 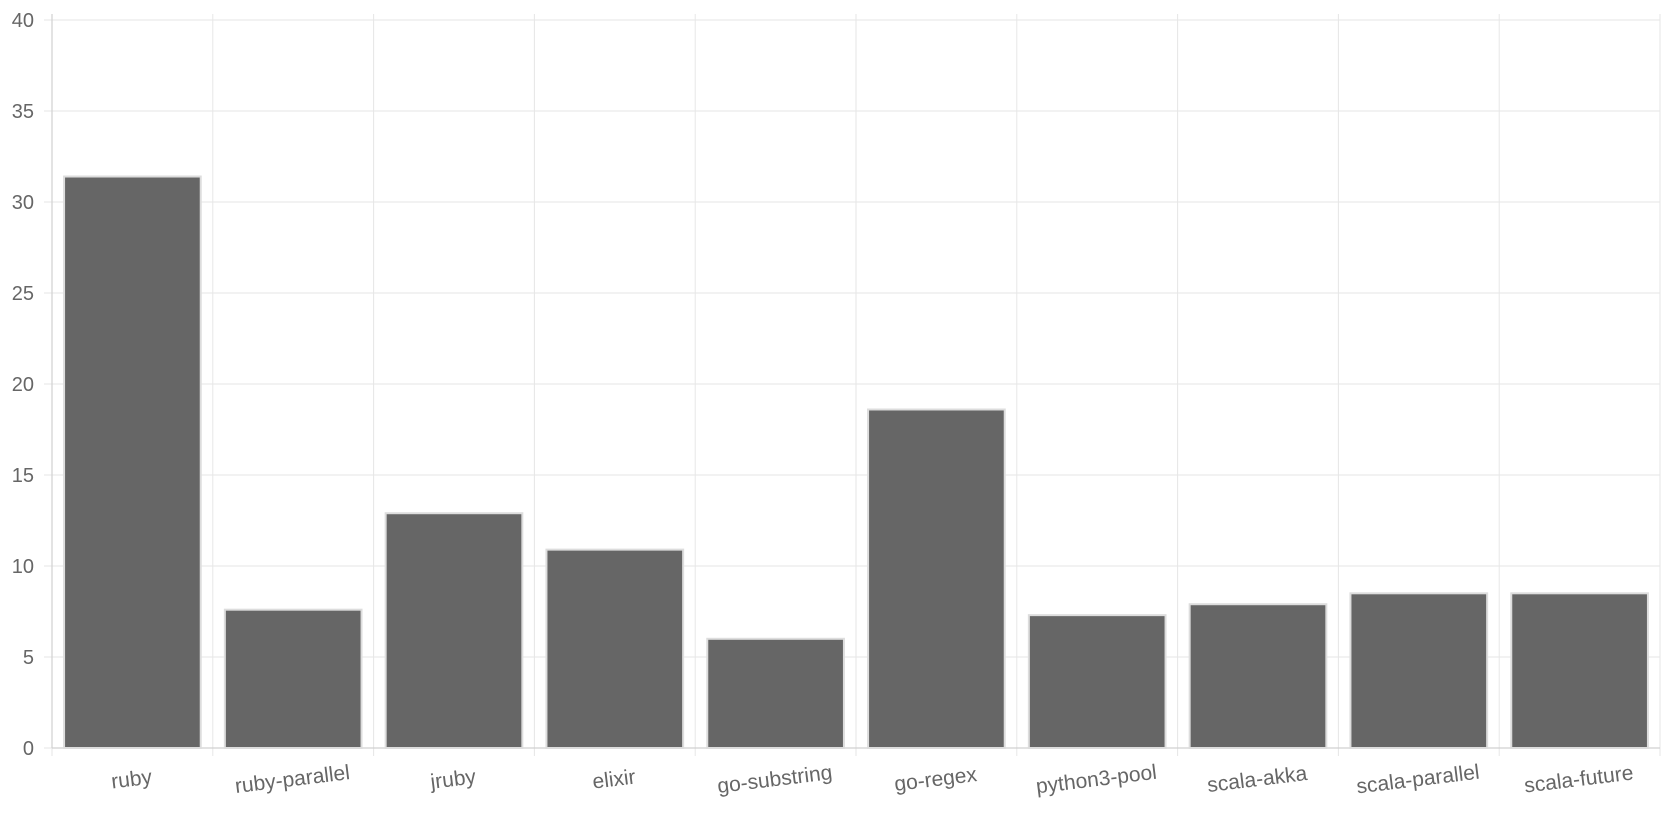 I want to click on bar-go-substring, so click(x=775, y=693).